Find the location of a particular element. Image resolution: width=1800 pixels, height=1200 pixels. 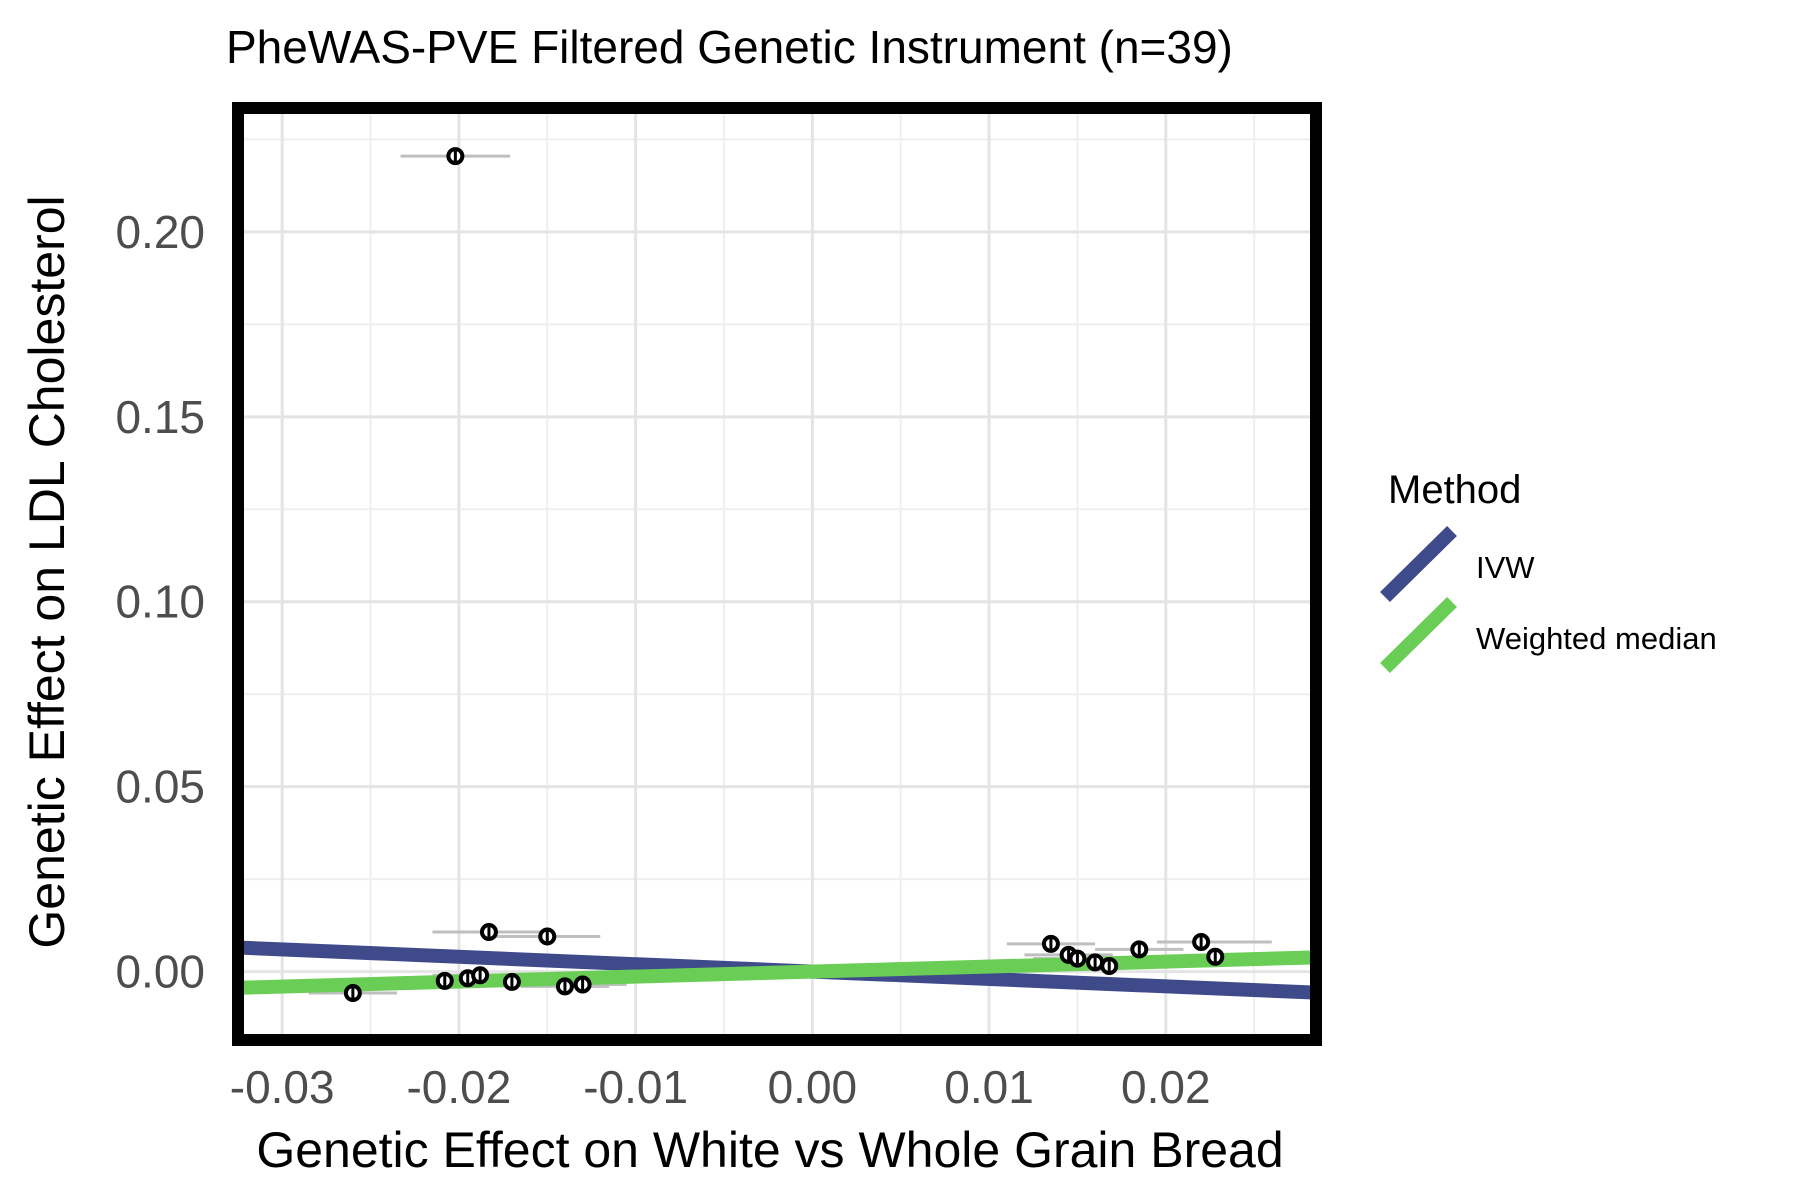

x-tick-label: 0.02 is located at coordinates (1166, 1087).